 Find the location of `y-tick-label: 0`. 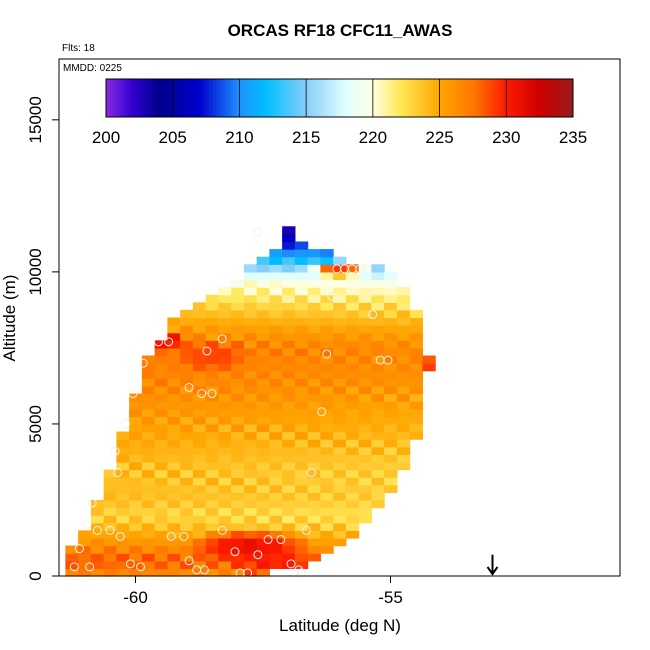

y-tick-label: 0 is located at coordinates (35, 575).